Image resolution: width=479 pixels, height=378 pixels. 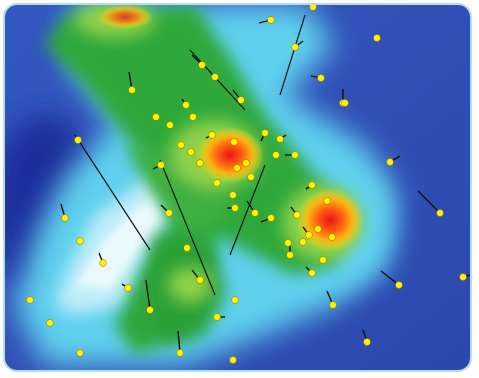 I want to click on hotspot-upper, so click(x=230, y=155).